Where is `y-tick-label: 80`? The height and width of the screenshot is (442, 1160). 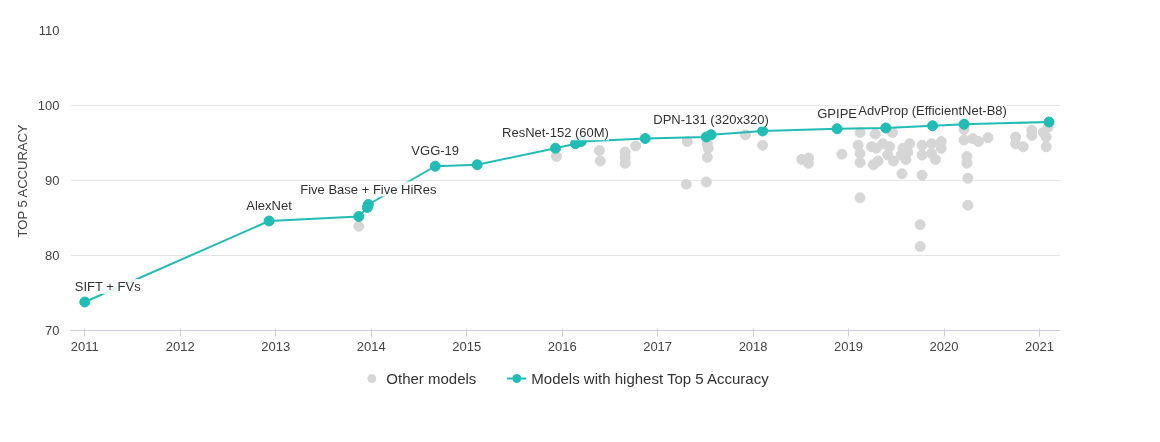
y-tick-label: 80 is located at coordinates (52, 255).